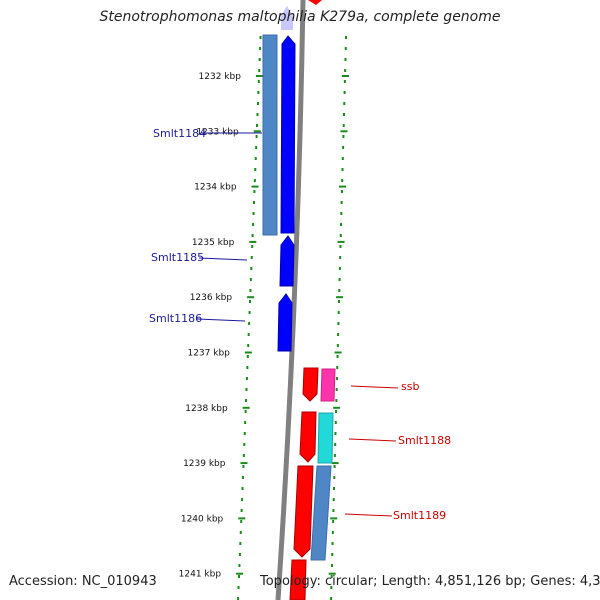 This screenshot has width=600, height=600. Describe the element at coordinates (83, 581) in the screenshot. I see `accession-text: Accession: NC_010943` at that location.